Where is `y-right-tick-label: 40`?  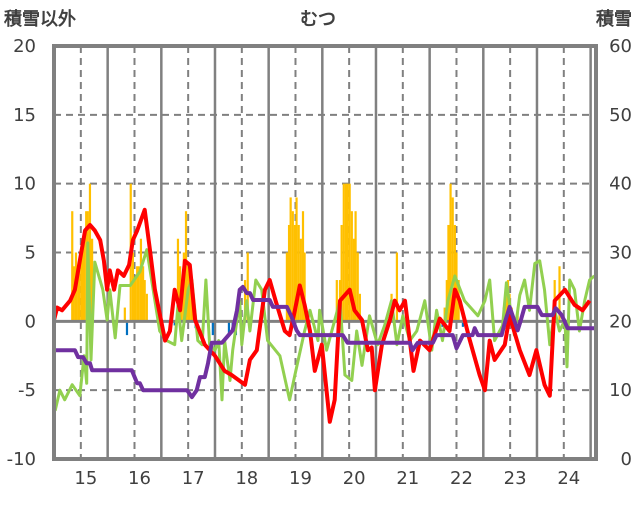
y-right-tick-label: 40 is located at coordinates (620, 184).